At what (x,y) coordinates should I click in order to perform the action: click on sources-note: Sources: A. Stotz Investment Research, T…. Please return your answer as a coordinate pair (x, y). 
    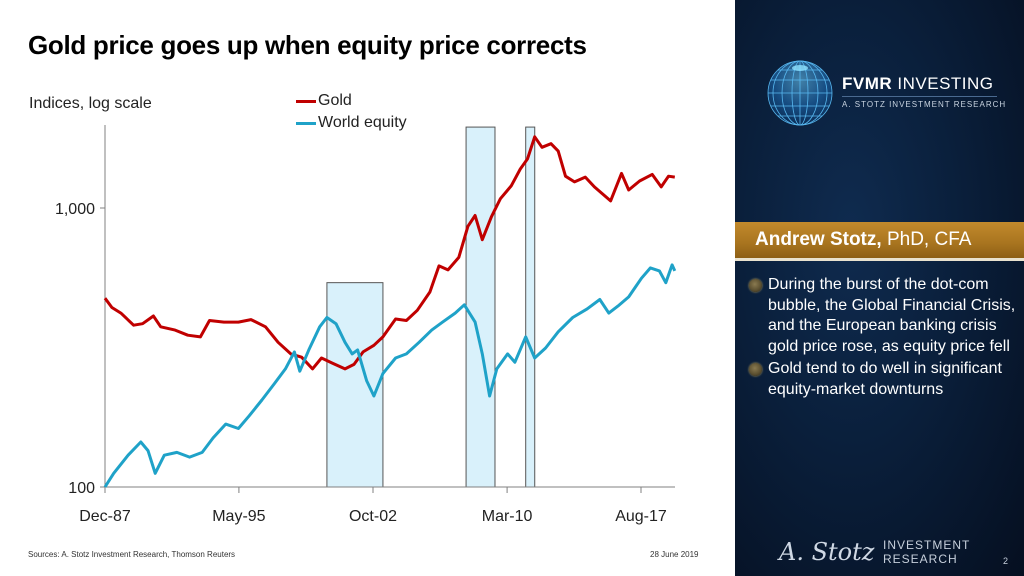
    Looking at the image, I should click on (132, 554).